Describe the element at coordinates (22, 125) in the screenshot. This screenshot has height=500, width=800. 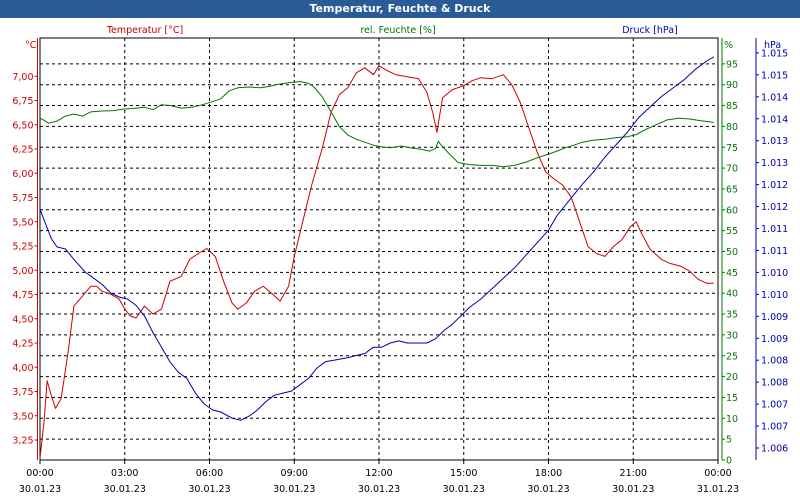
I see `temperature-tick-label: 6,50` at that location.